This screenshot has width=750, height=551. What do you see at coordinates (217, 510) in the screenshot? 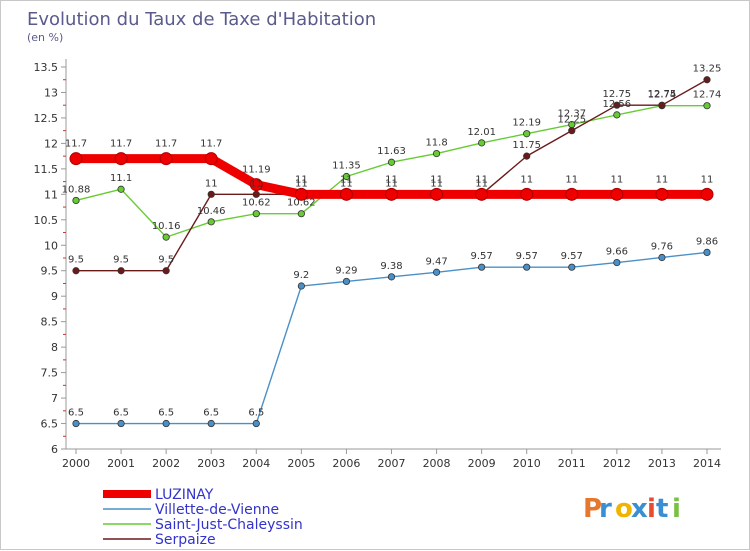
I see `legend-label: Villette-de-Vienne` at bounding box center [217, 510].